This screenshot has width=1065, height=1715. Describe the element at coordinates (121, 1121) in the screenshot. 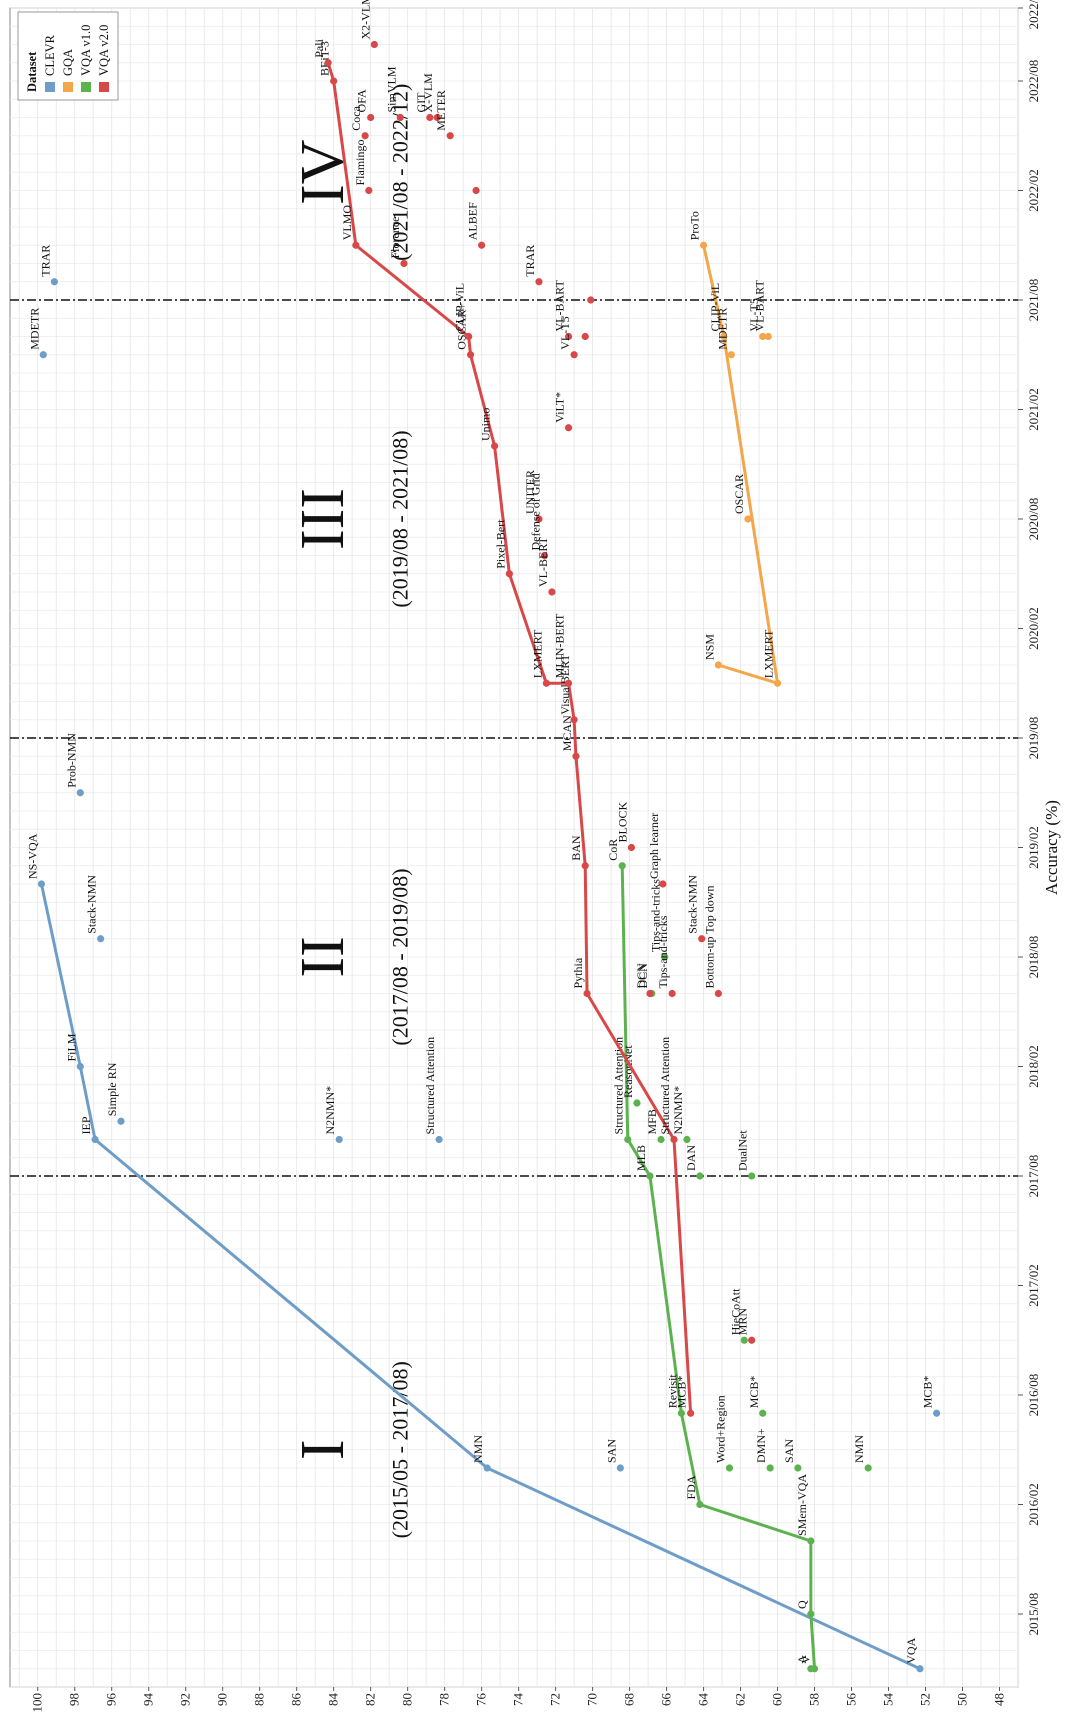

I see `data-point-simple-rn` at that location.